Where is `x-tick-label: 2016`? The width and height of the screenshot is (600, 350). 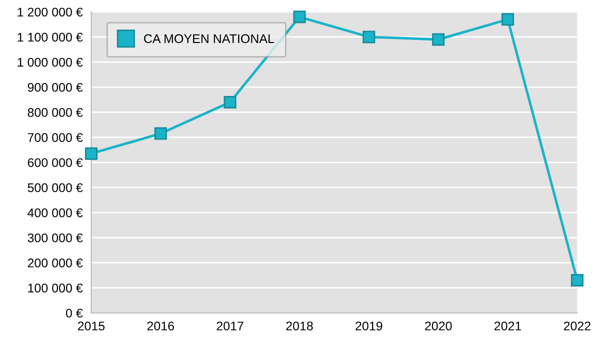 x-tick-label: 2016 is located at coordinates (160, 326).